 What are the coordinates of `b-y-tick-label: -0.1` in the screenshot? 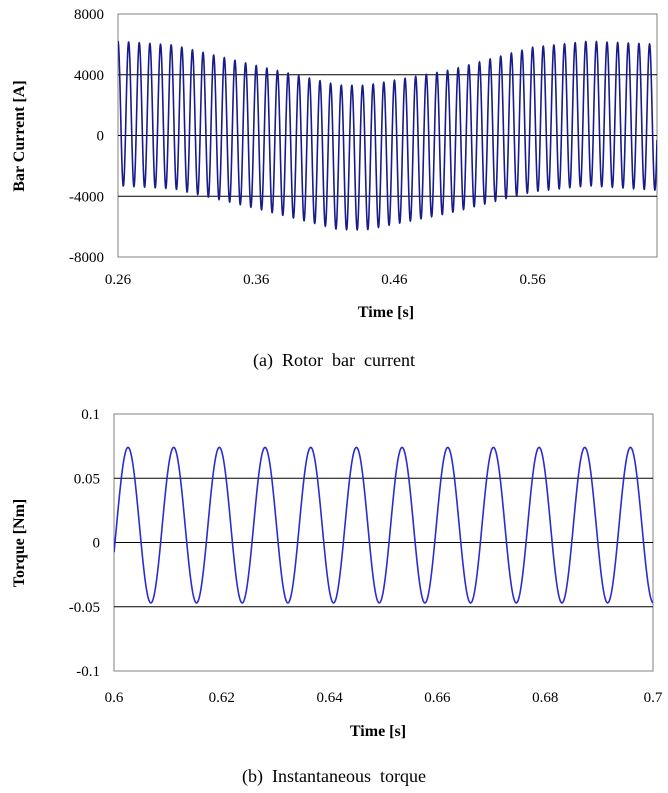 It's located at (88, 672).